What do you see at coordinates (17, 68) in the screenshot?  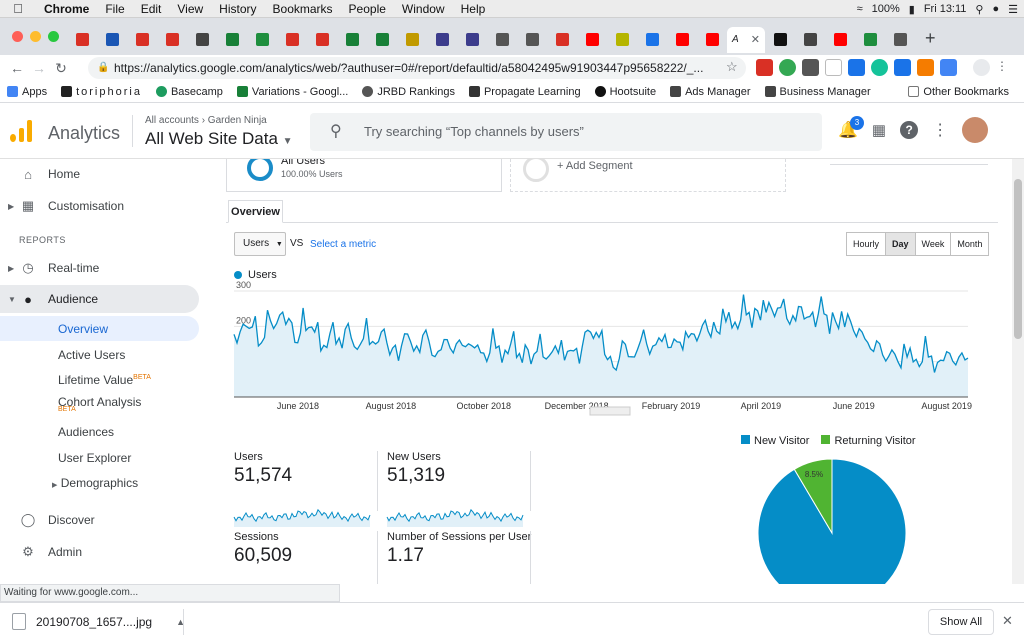 I see `back-icon: ←` at bounding box center [17, 68].